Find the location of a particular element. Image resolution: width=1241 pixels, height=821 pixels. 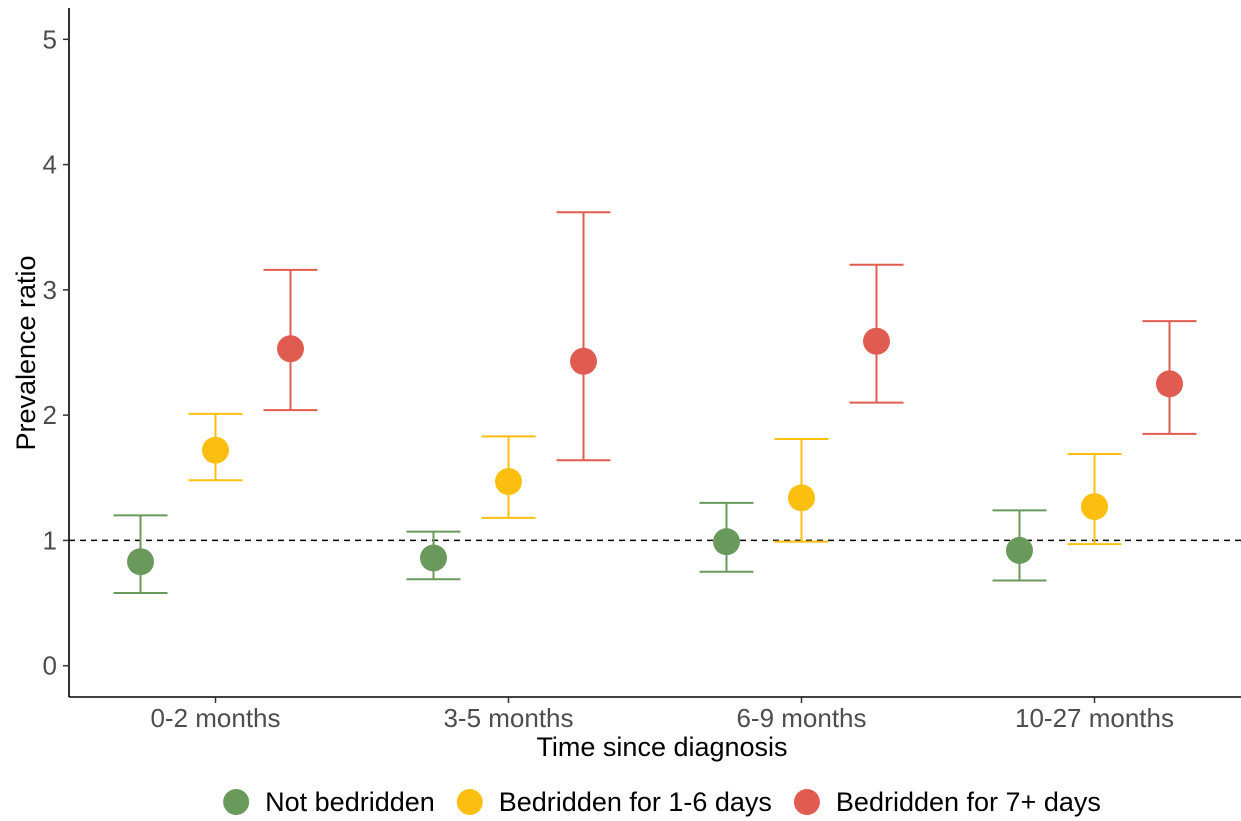

x-axis-title: Time since diagnosis is located at coordinates (661, 747).